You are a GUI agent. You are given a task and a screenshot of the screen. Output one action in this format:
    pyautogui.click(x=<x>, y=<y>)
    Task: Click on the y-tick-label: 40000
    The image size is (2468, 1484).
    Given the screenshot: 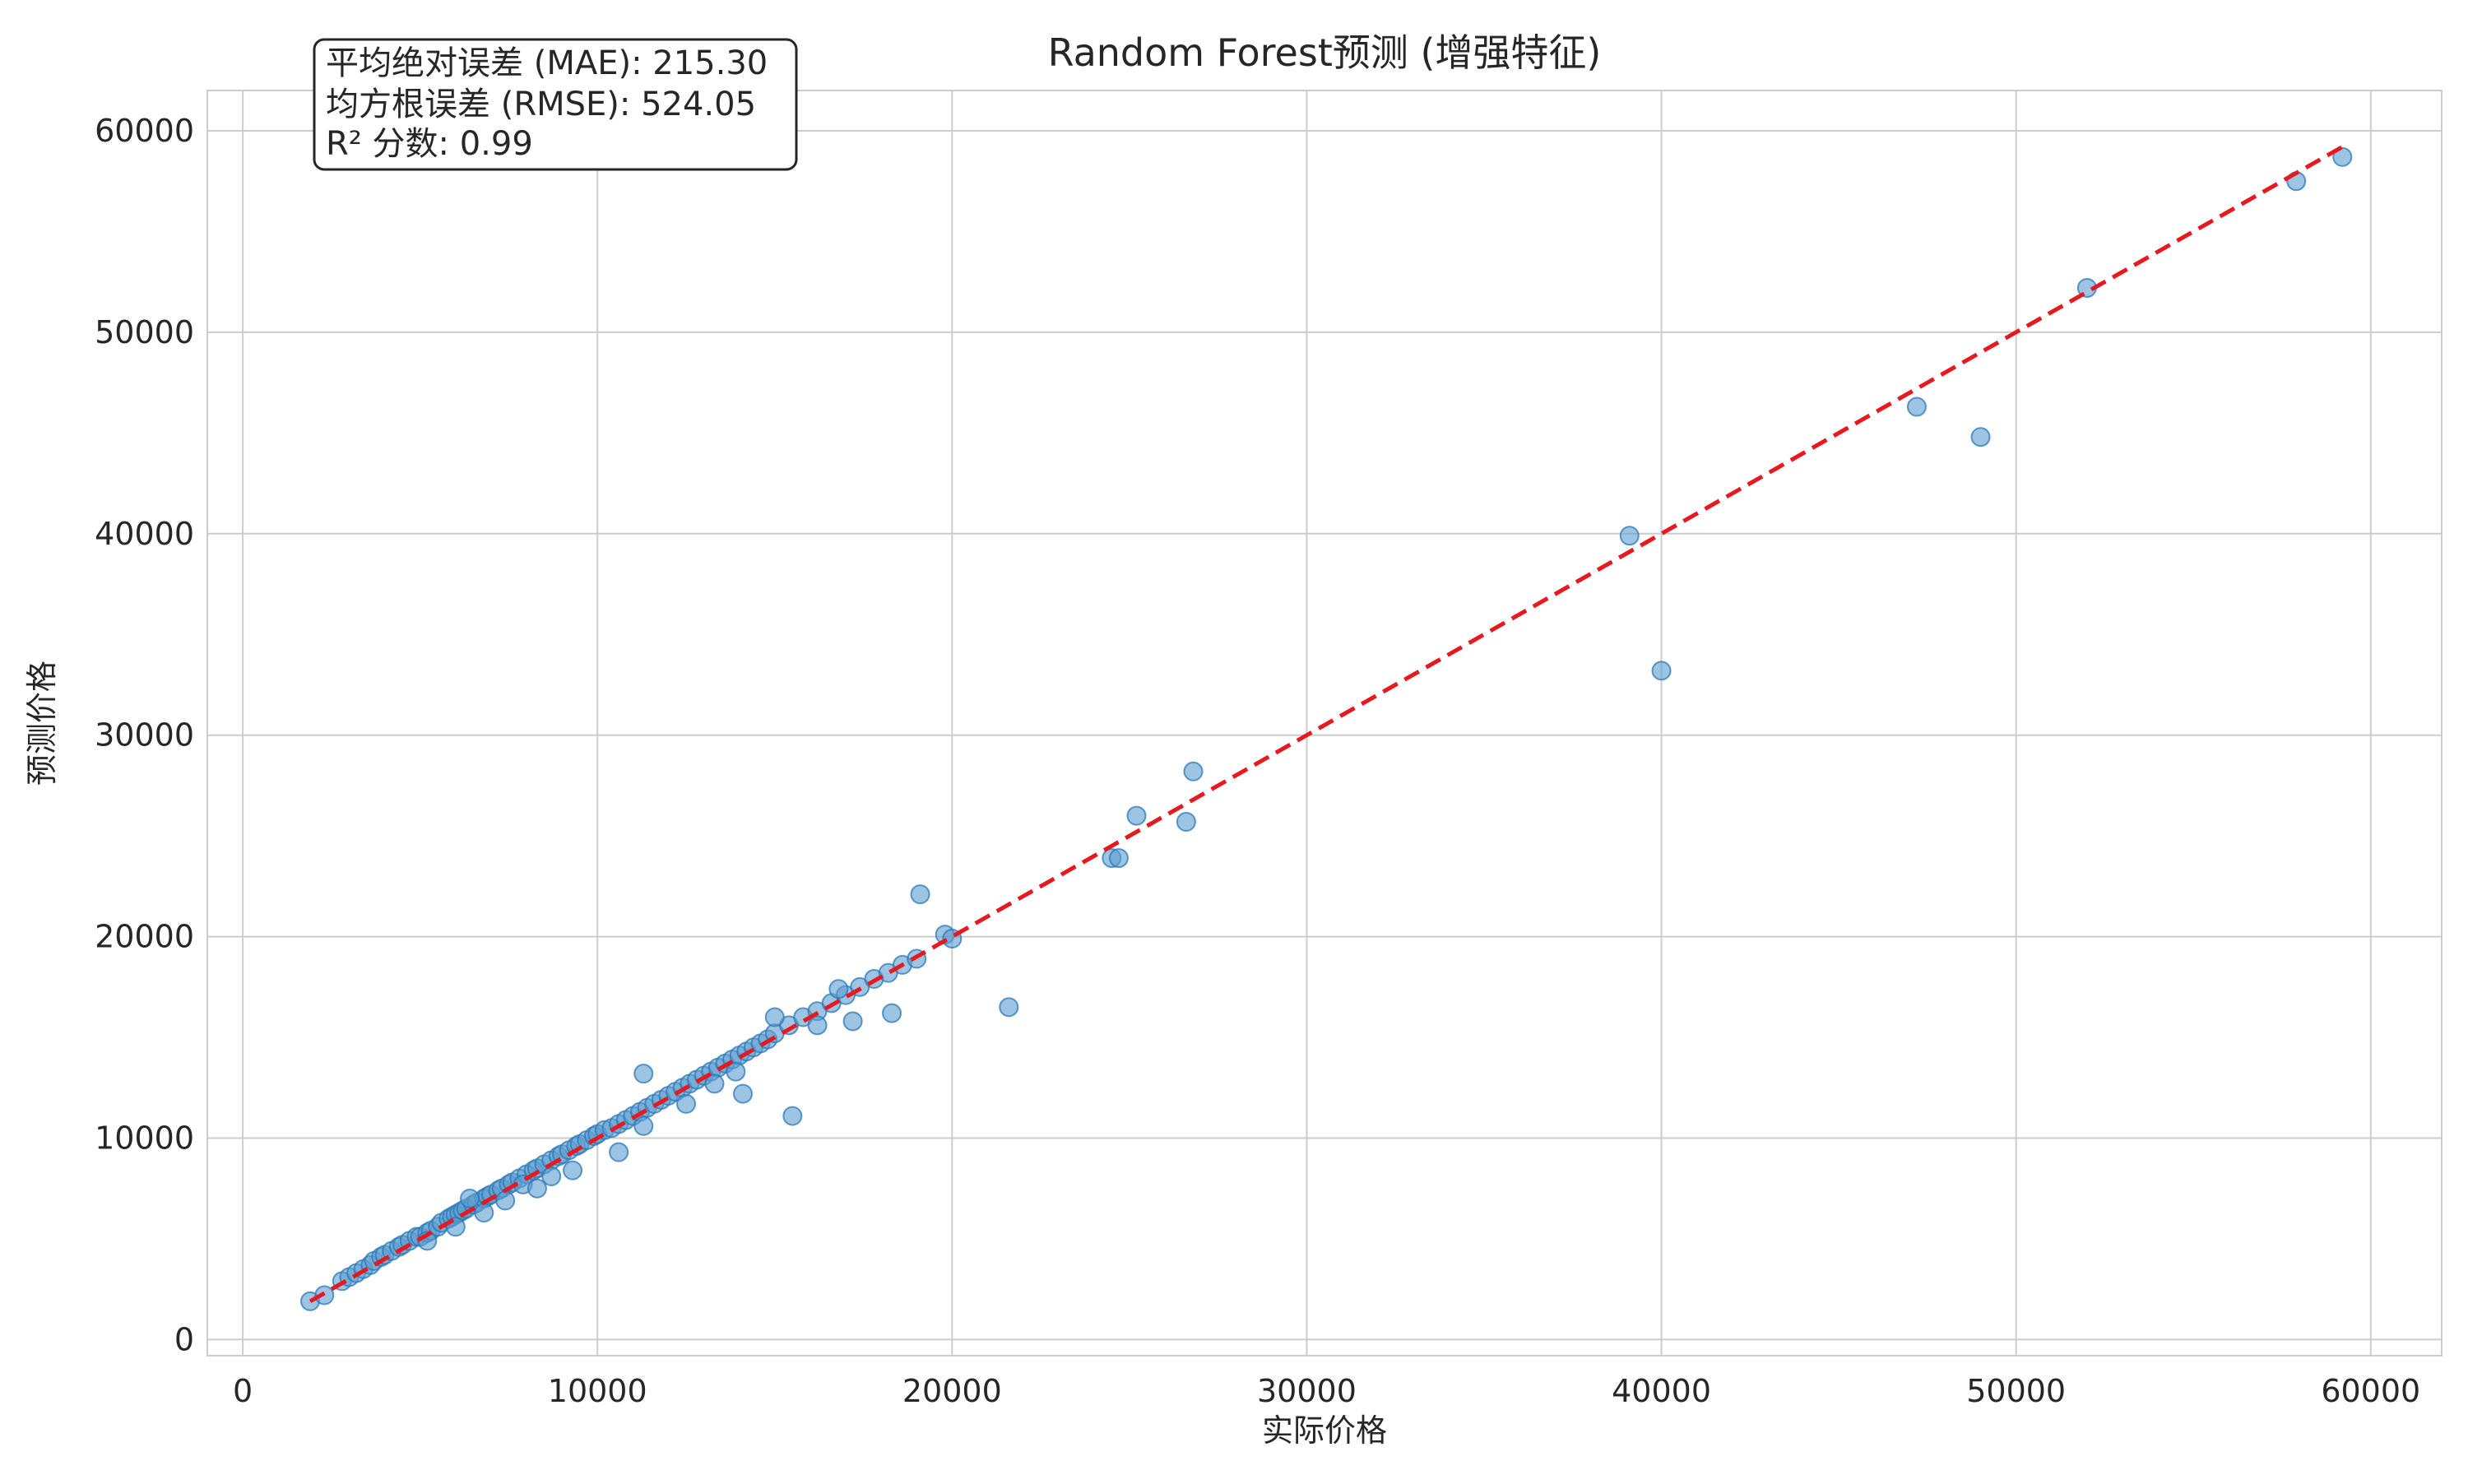 What is the action you would take?
    pyautogui.click(x=144, y=534)
    